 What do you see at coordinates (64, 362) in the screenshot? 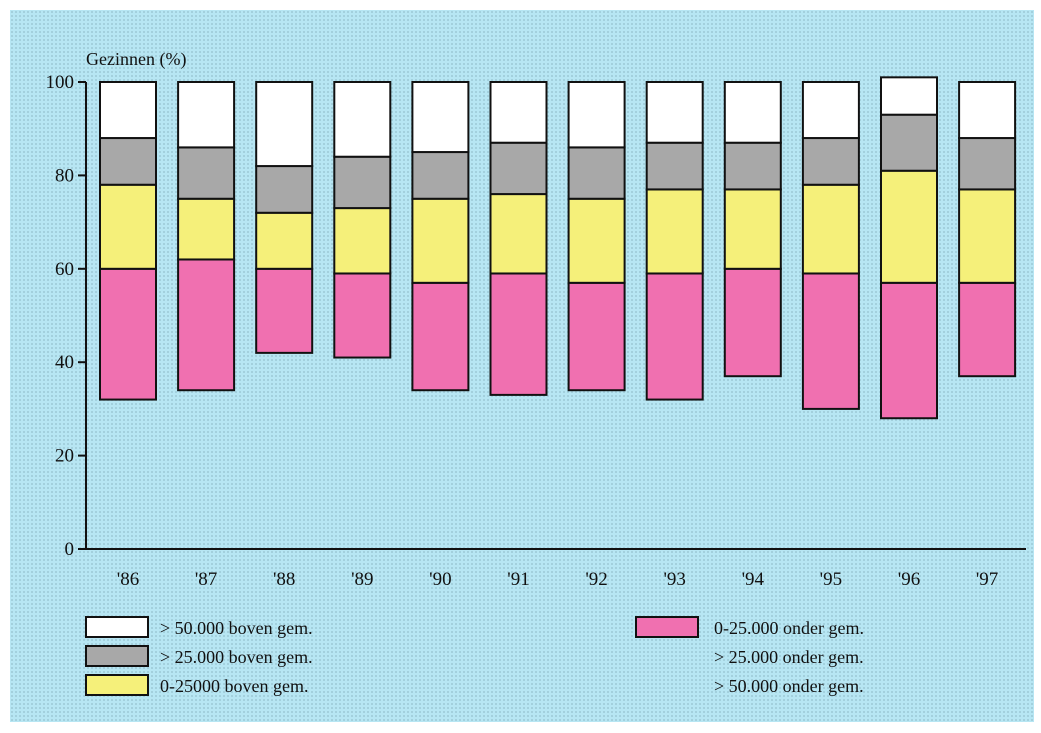
I see `y-tick-label: 40` at bounding box center [64, 362].